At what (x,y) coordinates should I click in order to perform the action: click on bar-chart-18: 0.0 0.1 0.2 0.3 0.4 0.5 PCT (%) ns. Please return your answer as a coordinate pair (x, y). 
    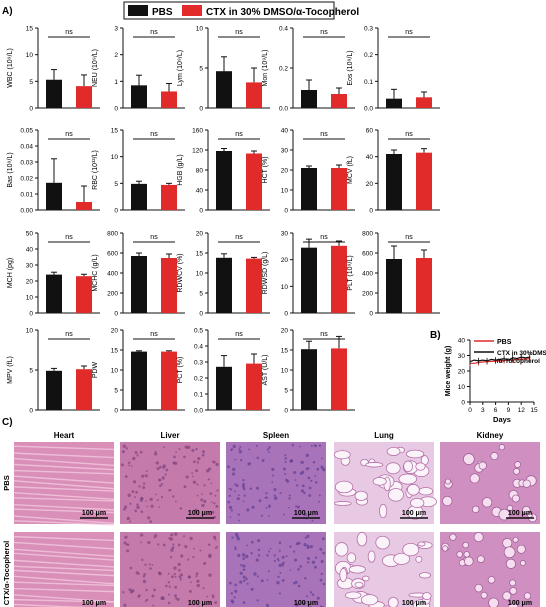
    Looking at the image, I should click on (223, 371).